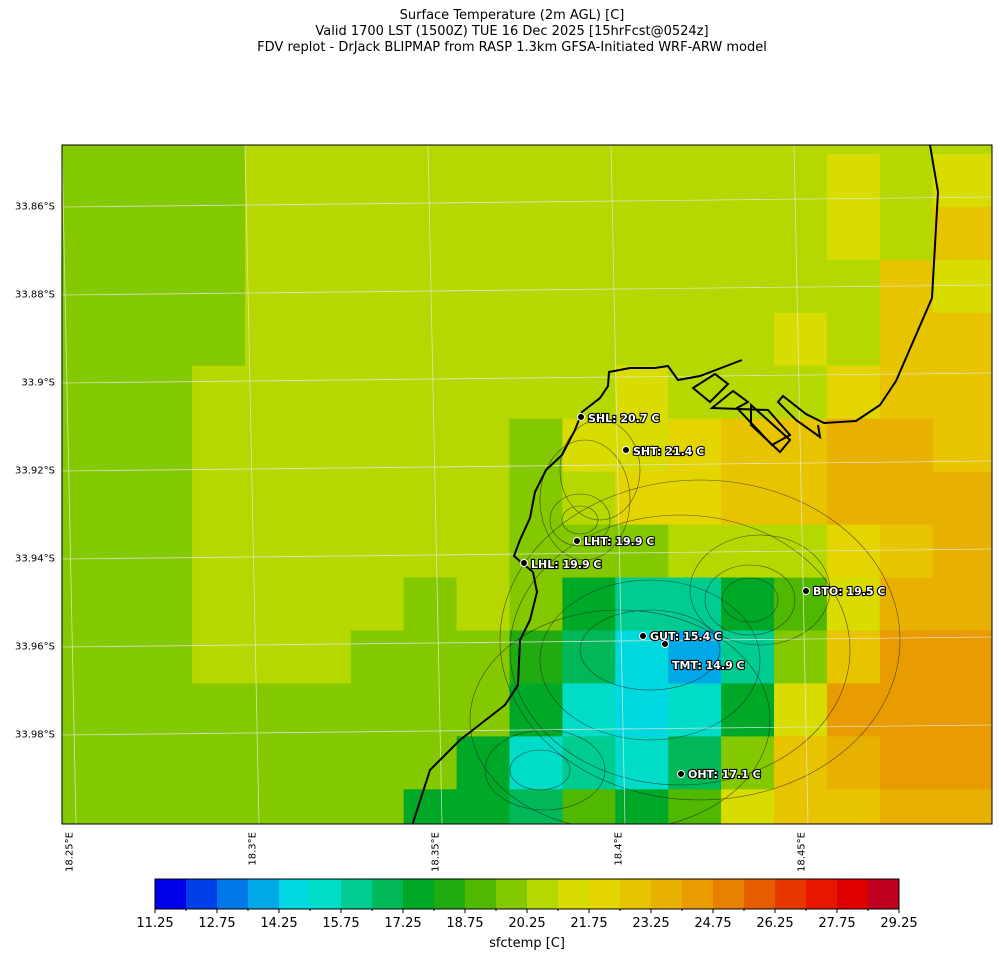 Image resolution: width=1001 pixels, height=962 pixels. I want to click on lat-tick-label: 33.96°S, so click(35, 647).